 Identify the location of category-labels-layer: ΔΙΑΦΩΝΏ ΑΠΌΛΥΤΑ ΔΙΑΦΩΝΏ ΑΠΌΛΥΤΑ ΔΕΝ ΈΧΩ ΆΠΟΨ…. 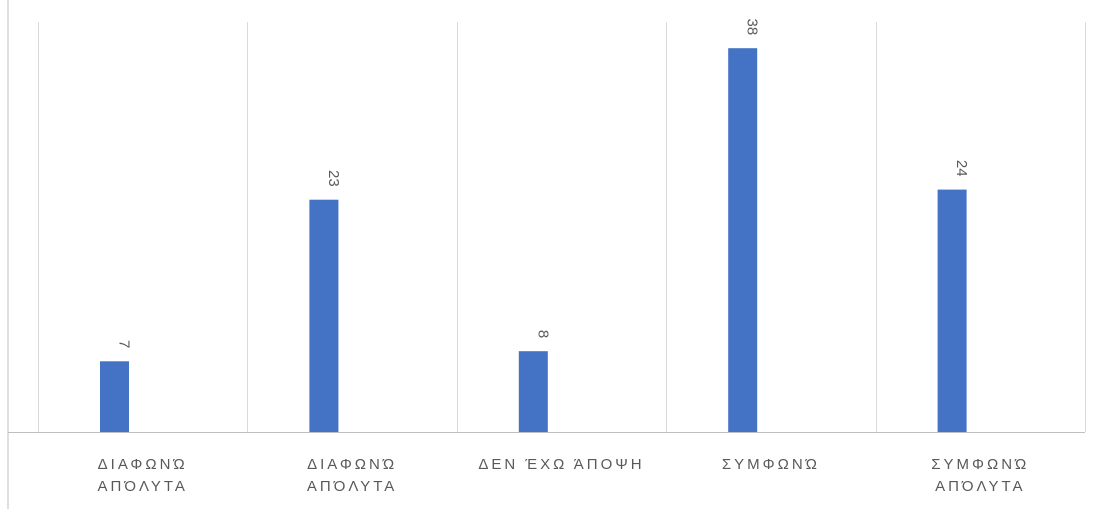
(563, 475).